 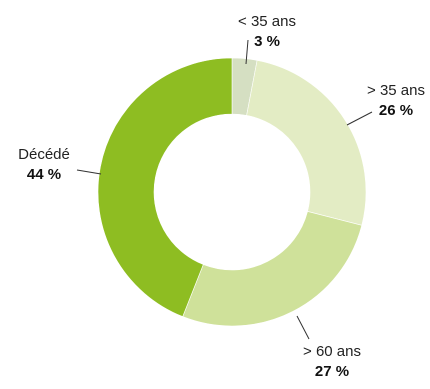 I want to click on slice-value-35-ans: 26 %, so click(x=396, y=110).